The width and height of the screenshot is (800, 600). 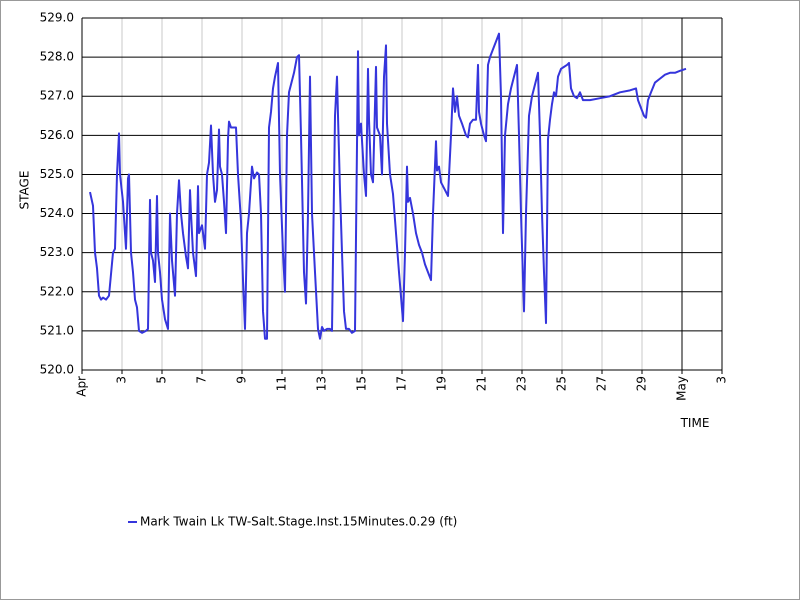 I want to click on x-tick-label: 23, so click(x=522, y=383).